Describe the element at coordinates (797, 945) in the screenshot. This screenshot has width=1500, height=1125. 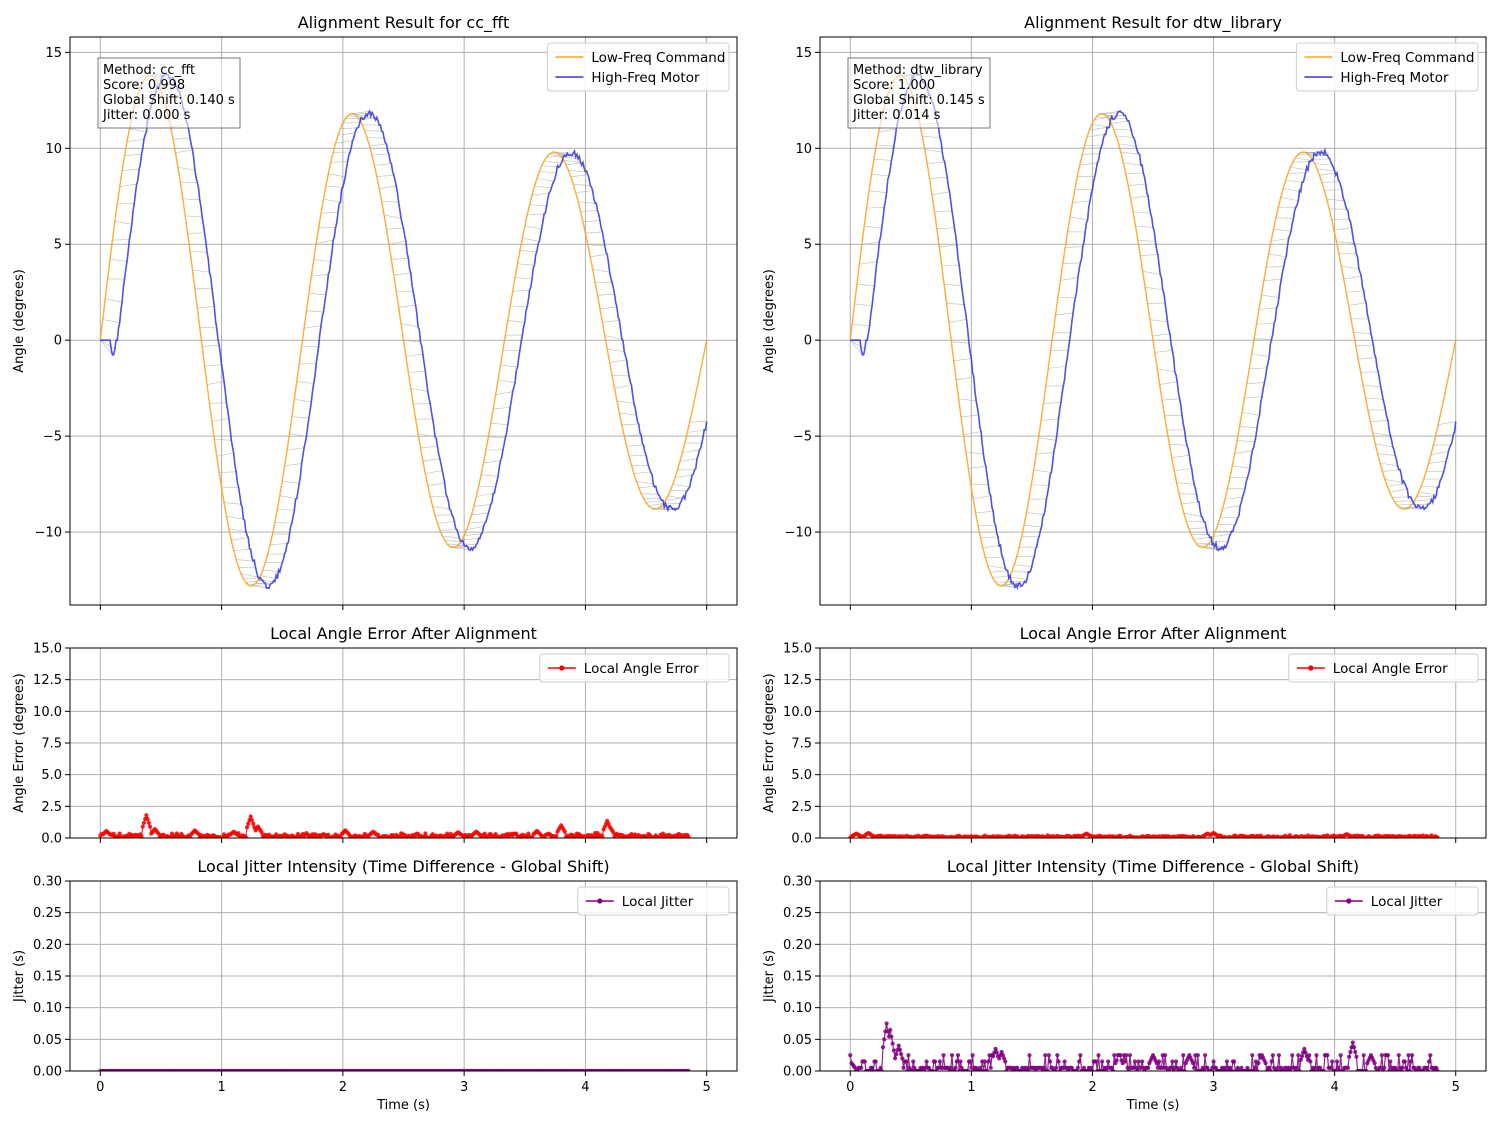
I see `y-tick-label: 0.20` at that location.